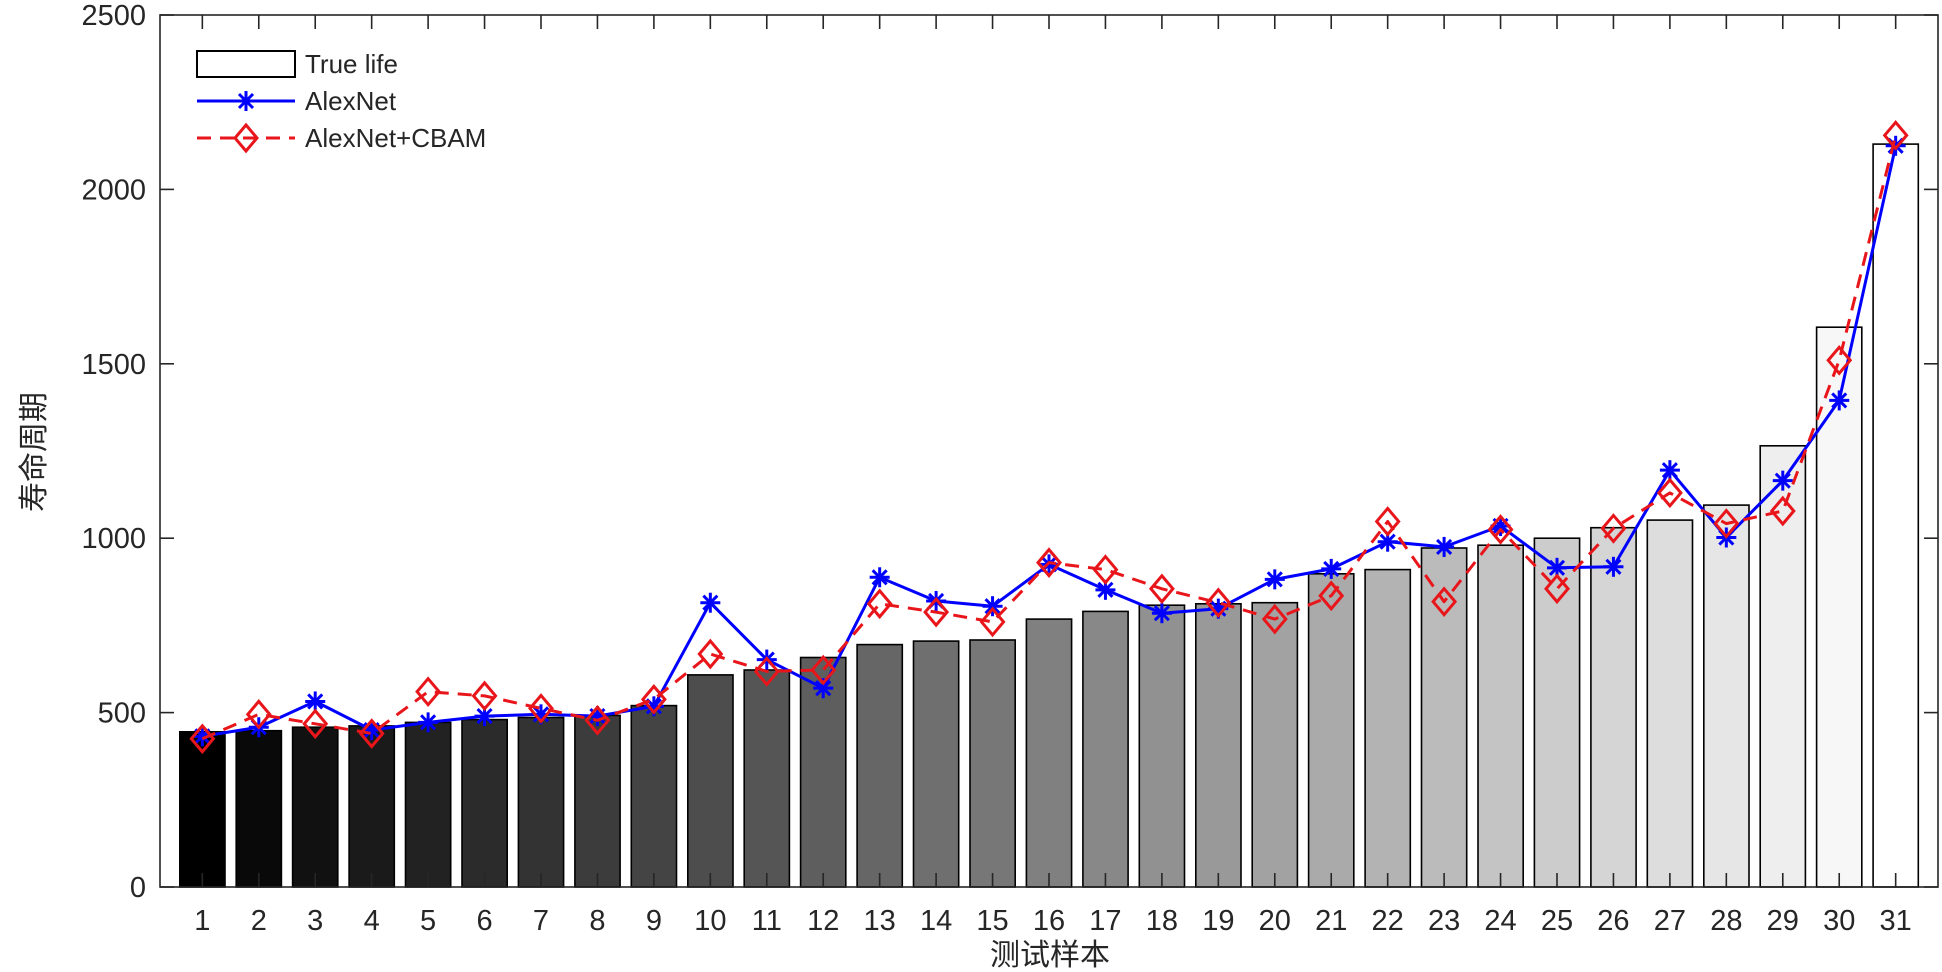 This screenshot has height=972, width=1942. I want to click on y-tick-label: 1500, so click(113, 365).